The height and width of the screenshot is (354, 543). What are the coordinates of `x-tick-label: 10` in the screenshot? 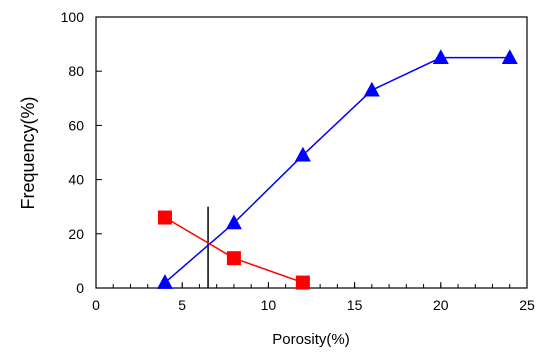 It's located at (269, 305).